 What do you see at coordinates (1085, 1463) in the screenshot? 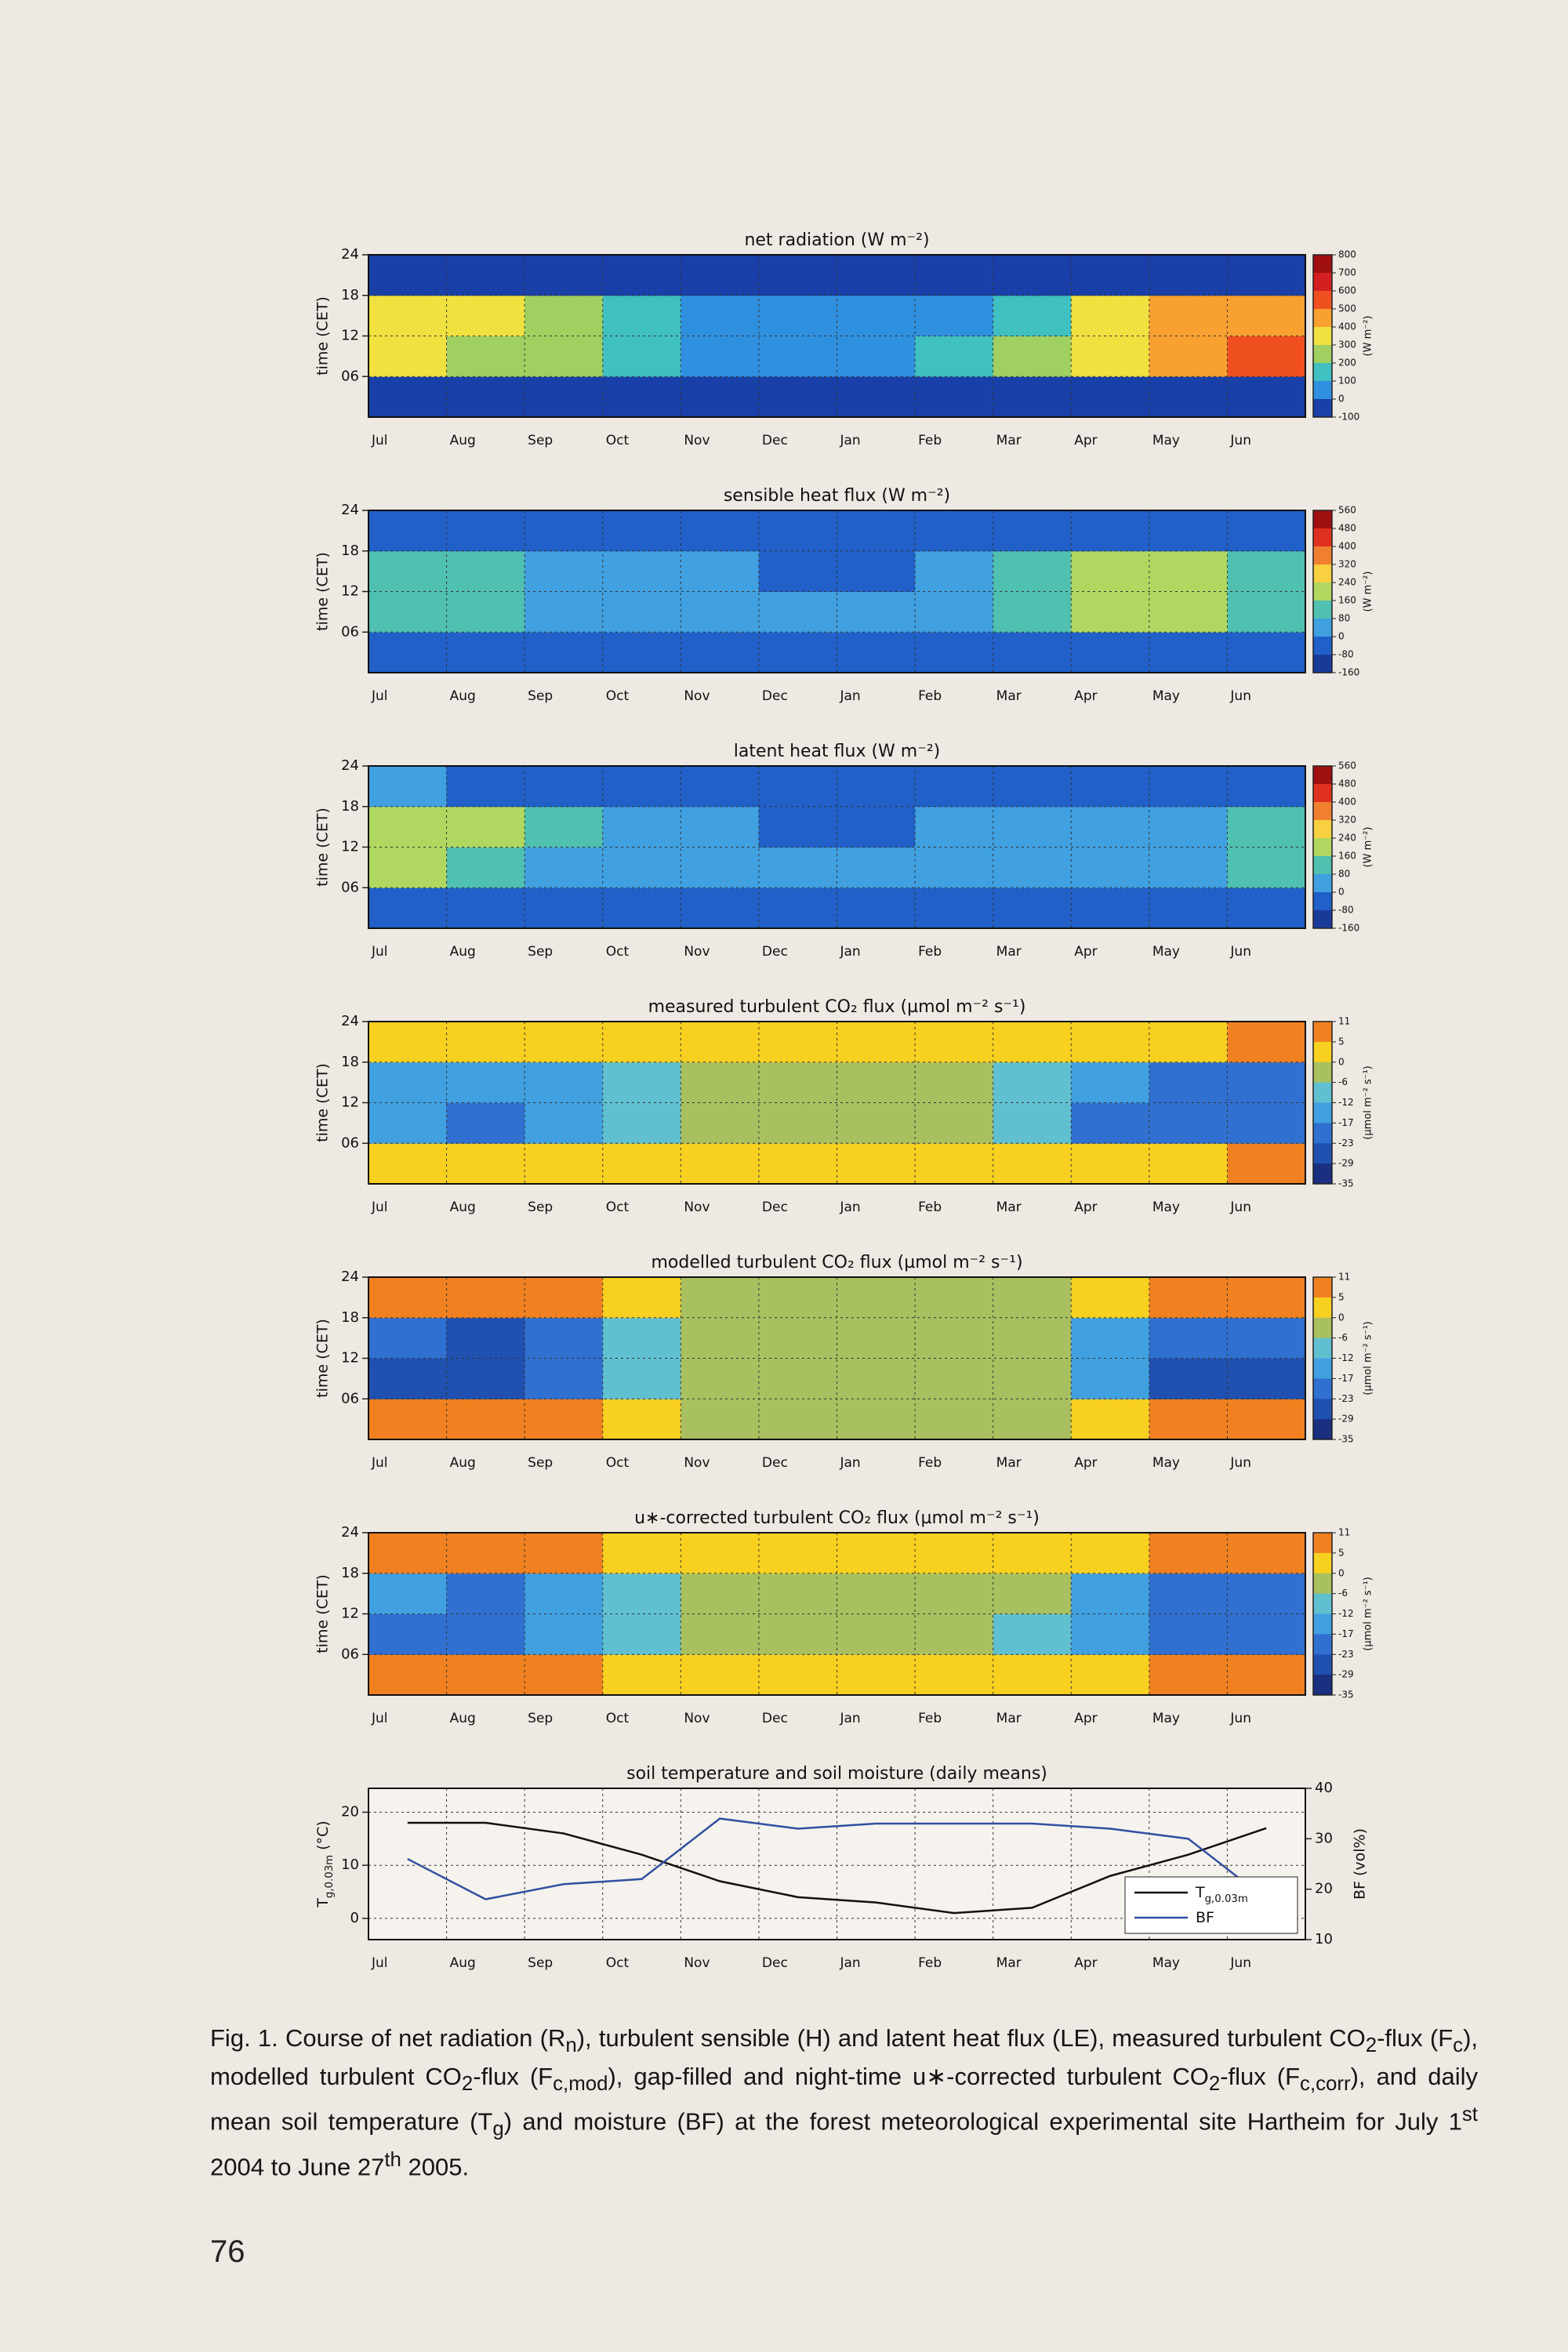
I see `x-tick-label: Apr` at bounding box center [1085, 1463].